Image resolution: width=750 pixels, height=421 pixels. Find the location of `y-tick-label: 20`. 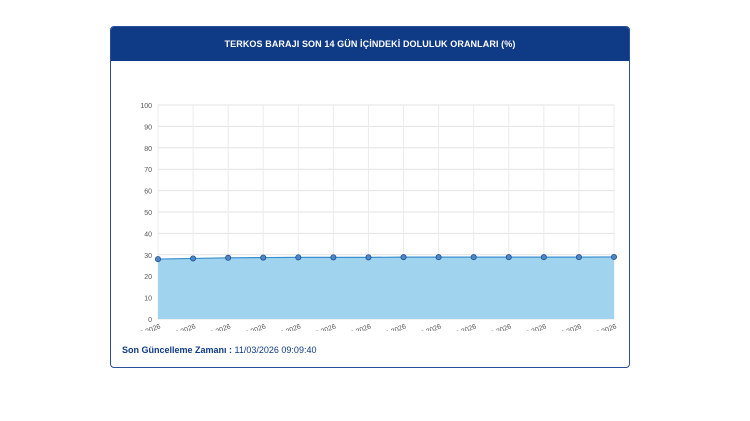

y-tick-label: 20 is located at coordinates (148, 277).